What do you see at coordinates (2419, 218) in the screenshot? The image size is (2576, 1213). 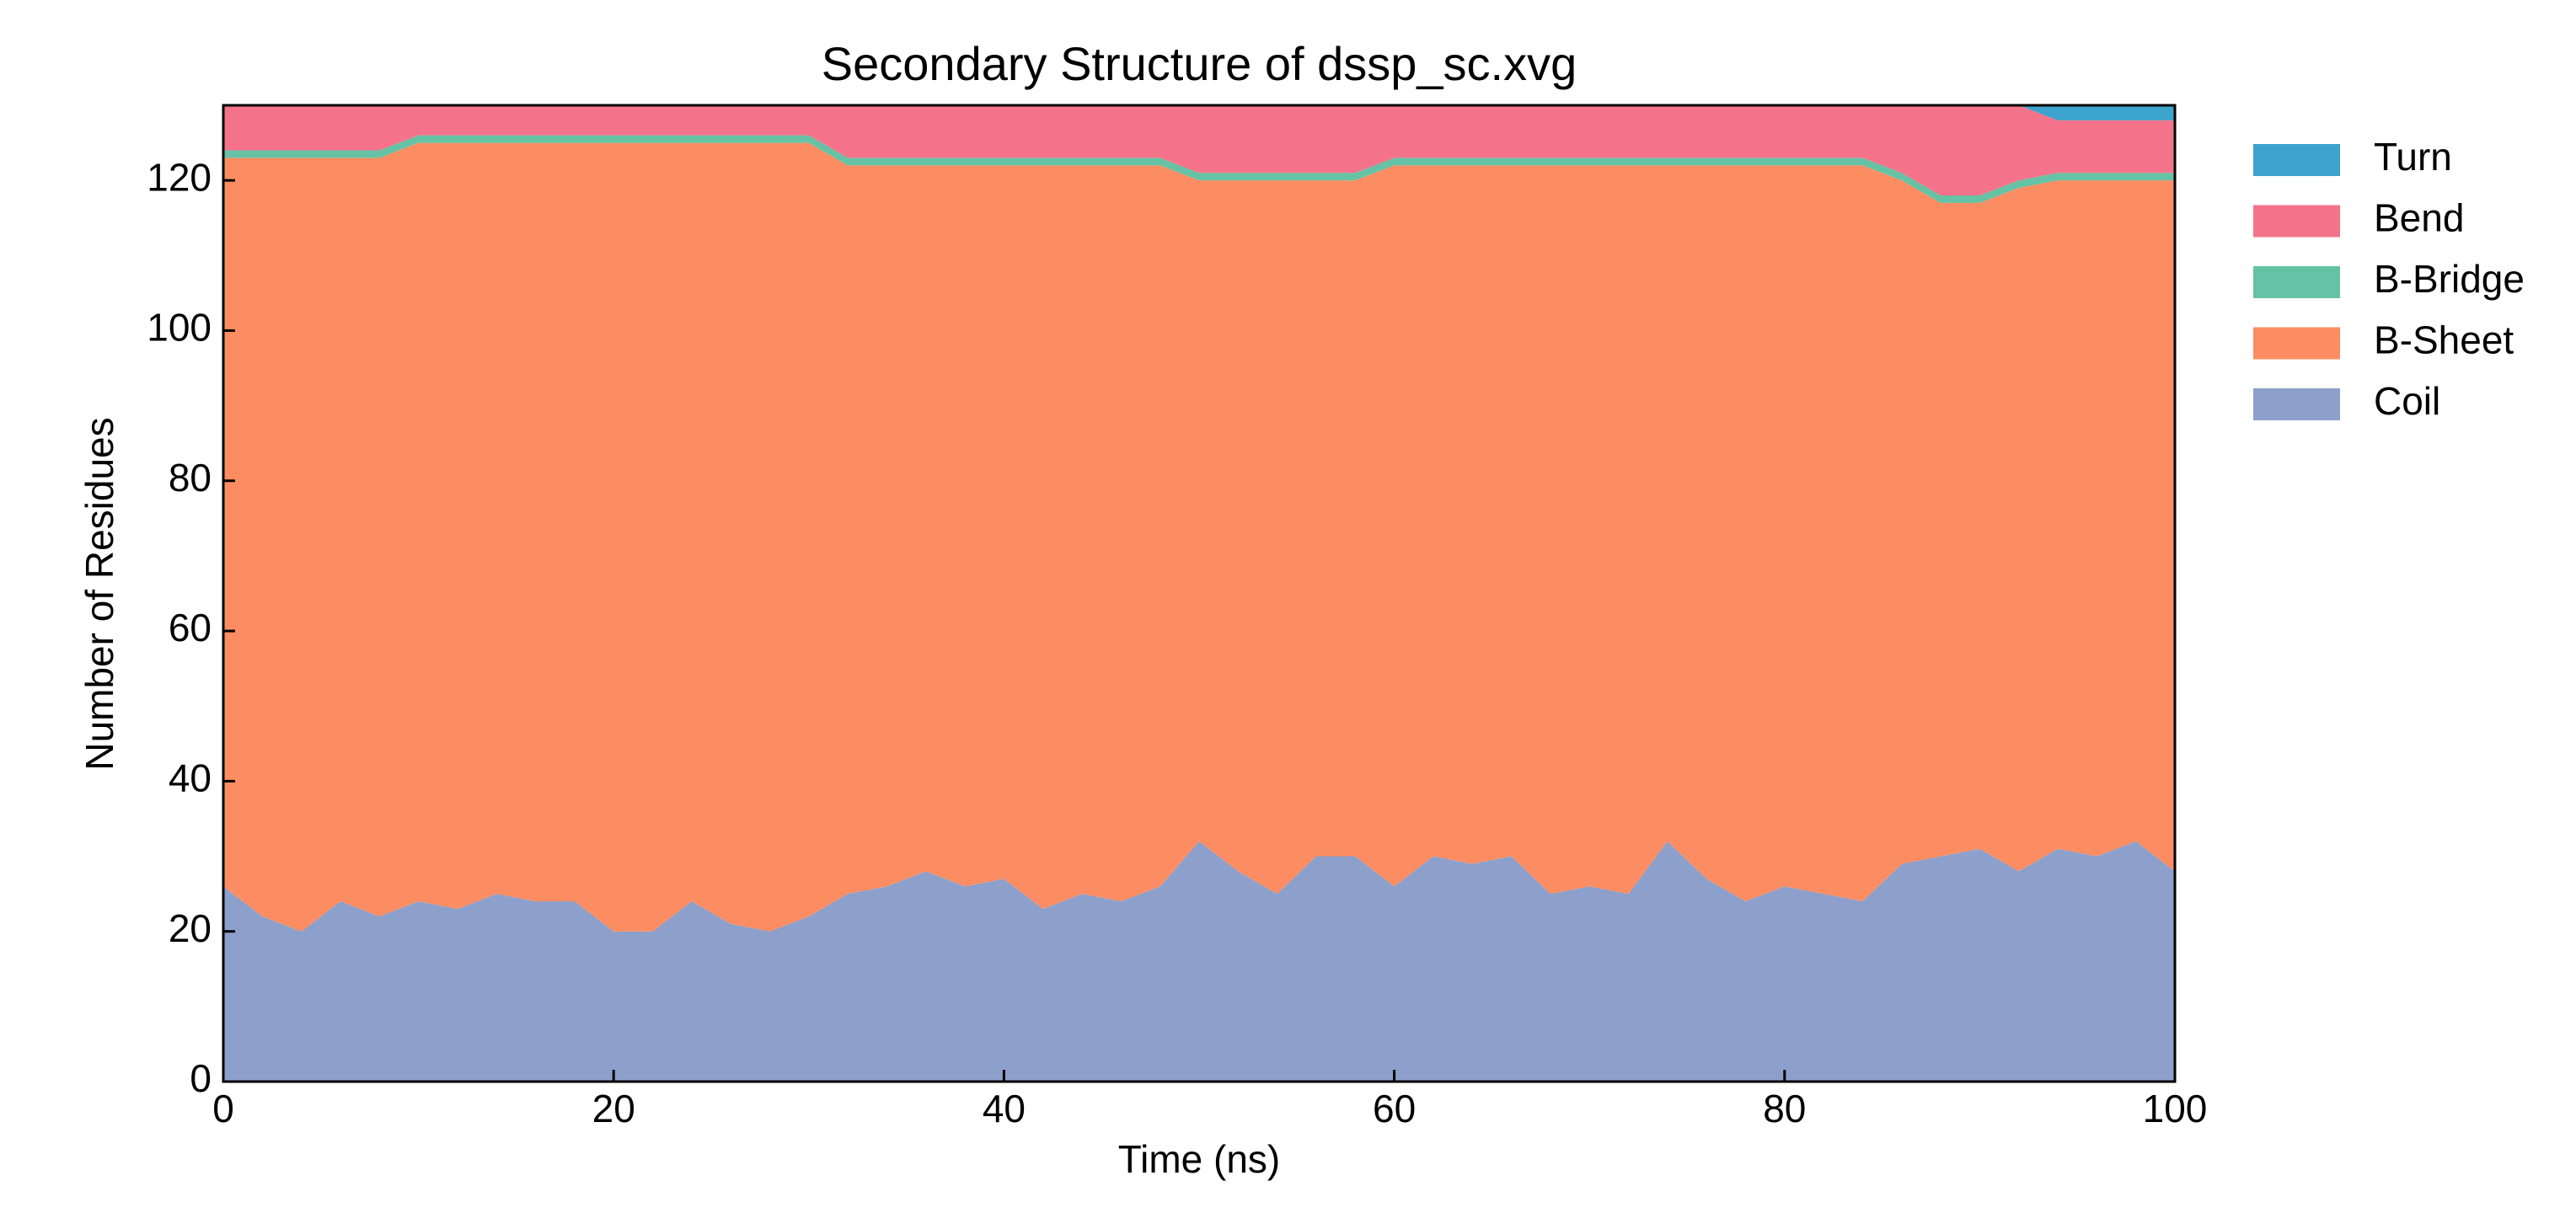 I see `legend-label: Bend` at bounding box center [2419, 218].